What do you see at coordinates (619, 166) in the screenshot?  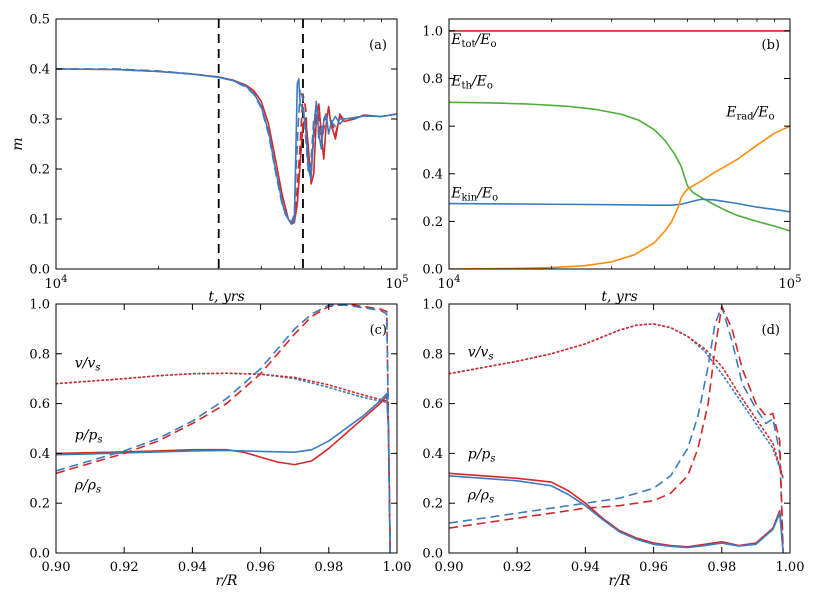 I see `series-line-b-E_th/E_o` at bounding box center [619, 166].